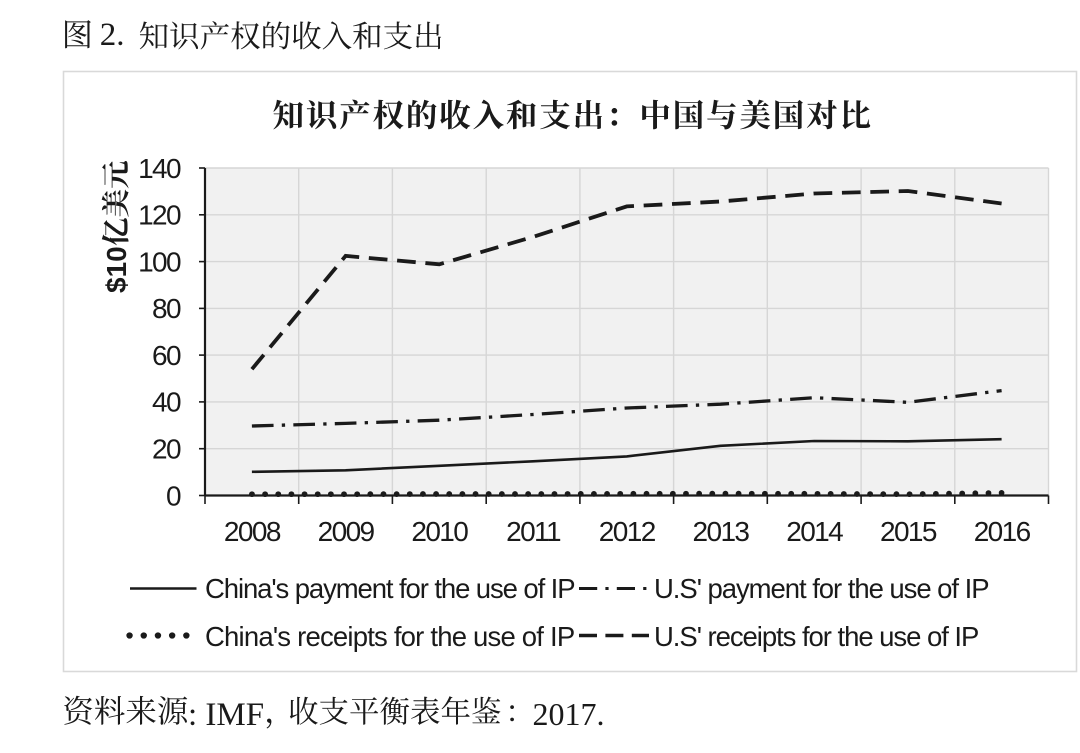  What do you see at coordinates (346, 531) in the screenshot?
I see `svg-text: 2009` at bounding box center [346, 531].